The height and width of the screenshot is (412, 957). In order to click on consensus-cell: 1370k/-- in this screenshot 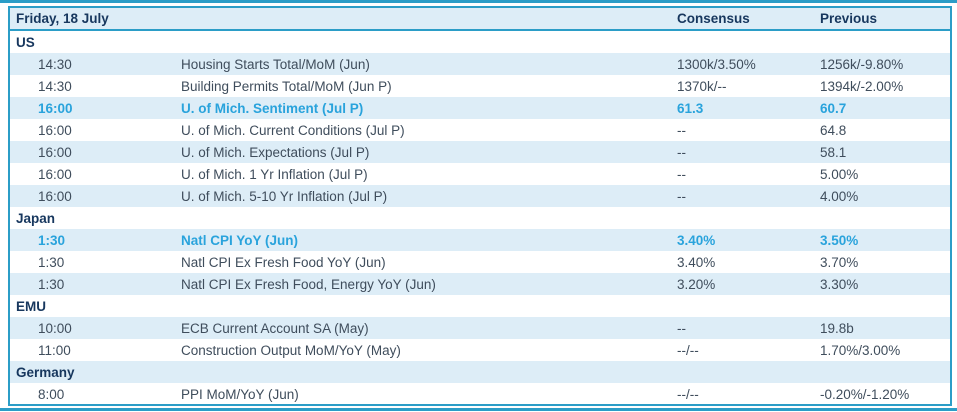, I will do `click(702, 86)`.